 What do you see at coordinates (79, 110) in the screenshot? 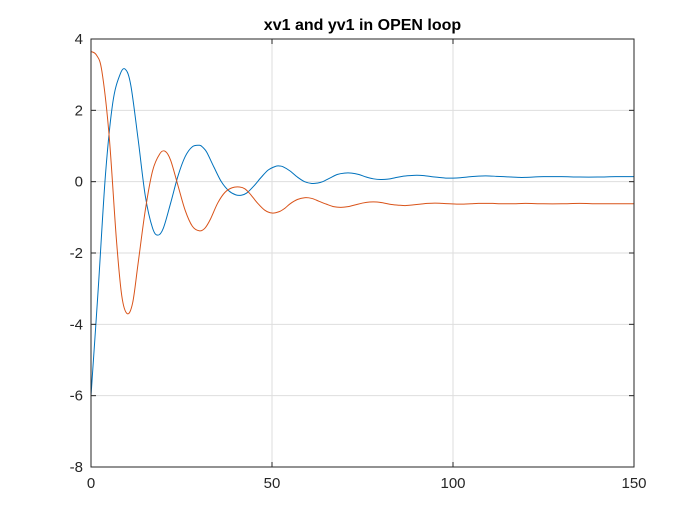
I see `y-tick-label: 2` at bounding box center [79, 110].